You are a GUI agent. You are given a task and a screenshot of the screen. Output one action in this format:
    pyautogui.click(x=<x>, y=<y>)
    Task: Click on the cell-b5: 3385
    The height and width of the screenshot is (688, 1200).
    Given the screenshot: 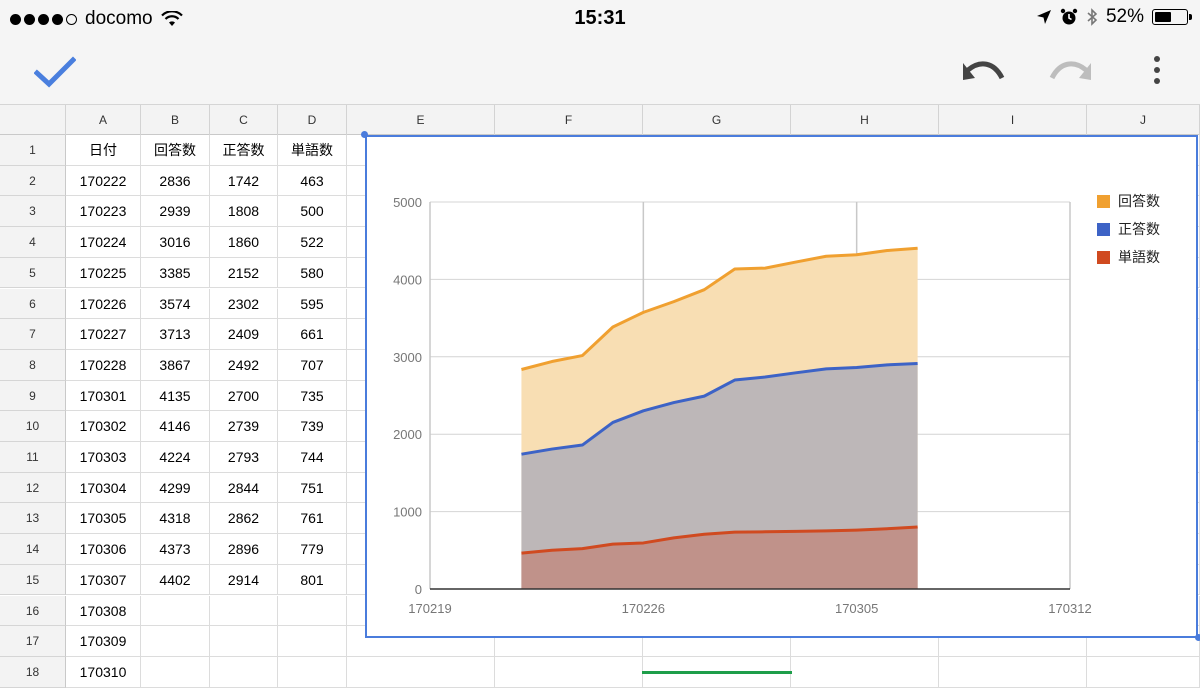 What is the action you would take?
    pyautogui.click(x=175, y=273)
    